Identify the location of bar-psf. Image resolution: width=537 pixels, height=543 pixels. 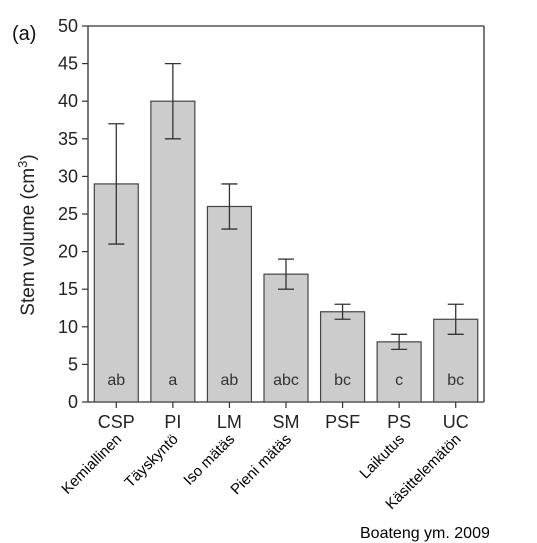
(342, 357).